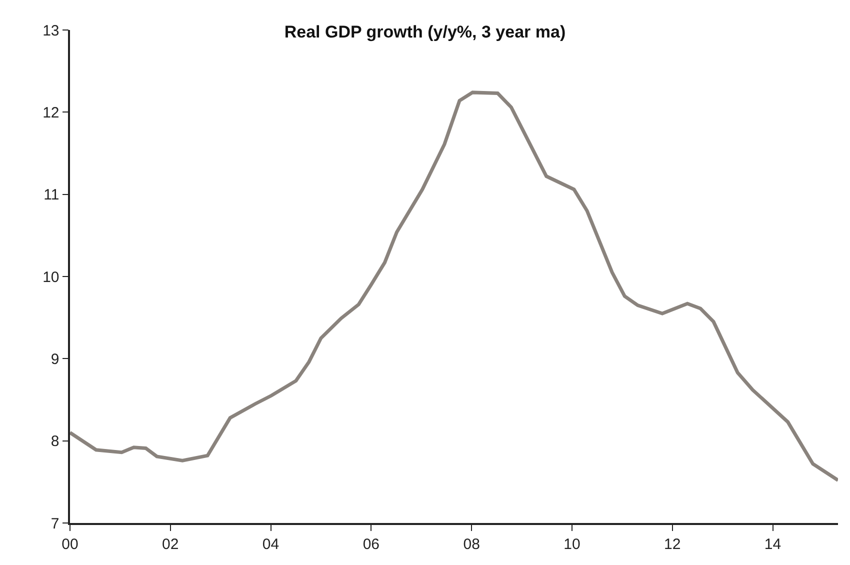 The height and width of the screenshot is (565, 850). Describe the element at coordinates (55, 523) in the screenshot. I see `y-tick-label: 7` at that location.